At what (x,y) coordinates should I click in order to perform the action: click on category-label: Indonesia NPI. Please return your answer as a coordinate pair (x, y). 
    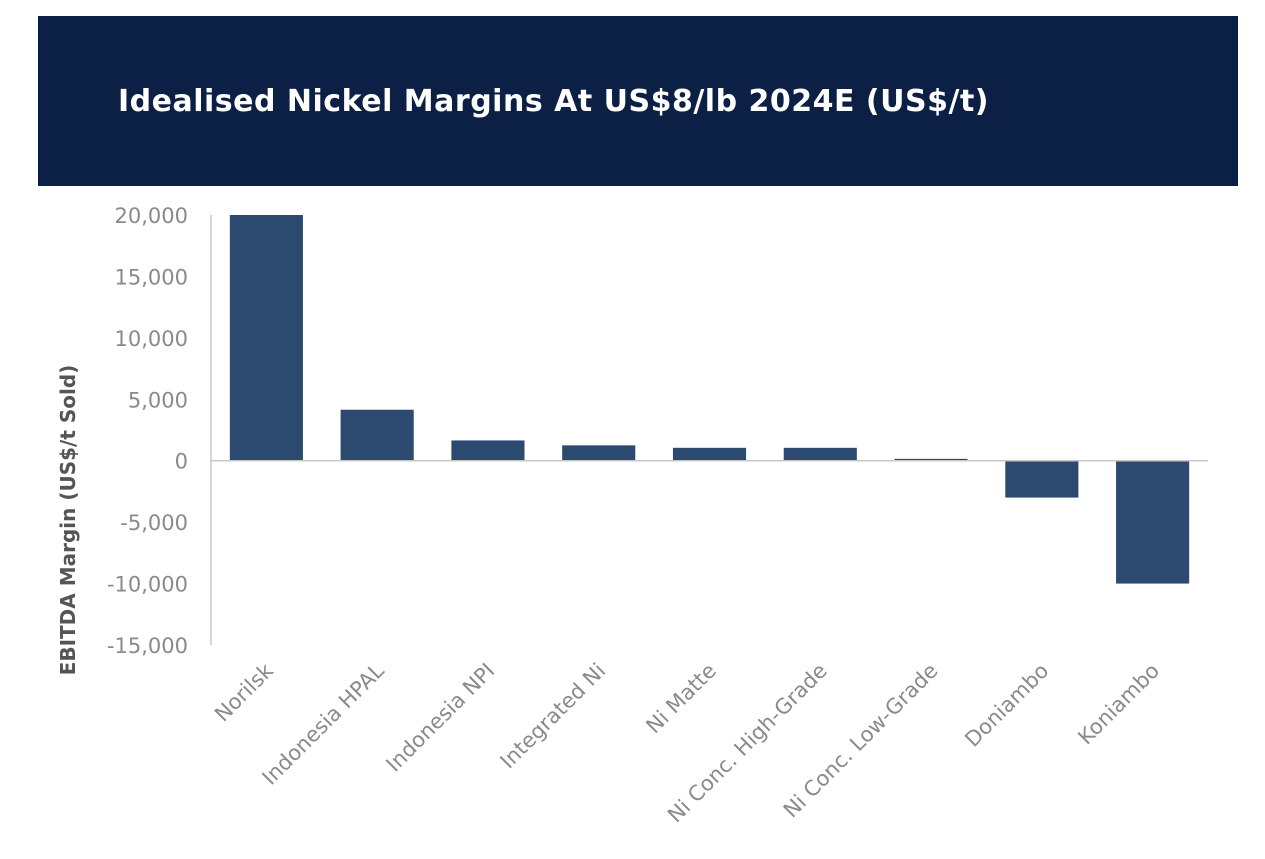
    Looking at the image, I should click on (441, 718).